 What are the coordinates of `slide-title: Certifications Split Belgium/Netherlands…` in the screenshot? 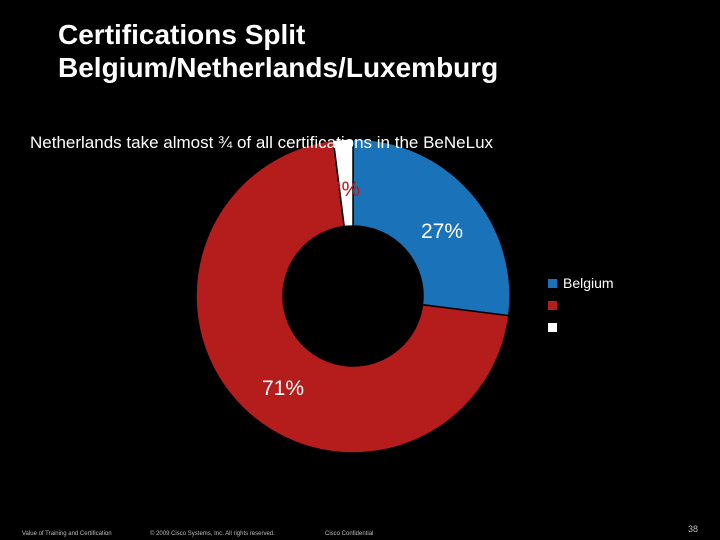 It's located at (278, 51).